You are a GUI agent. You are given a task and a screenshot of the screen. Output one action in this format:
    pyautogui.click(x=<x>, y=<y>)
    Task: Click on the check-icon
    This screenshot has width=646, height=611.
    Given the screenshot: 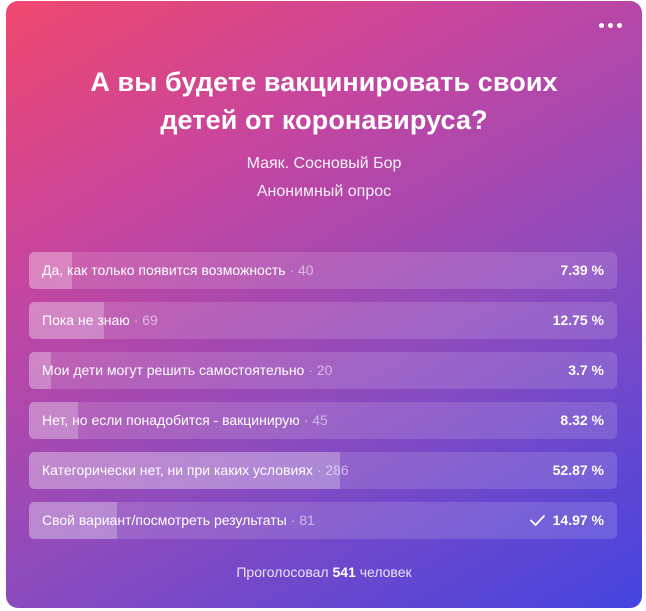 What is the action you would take?
    pyautogui.click(x=537, y=520)
    